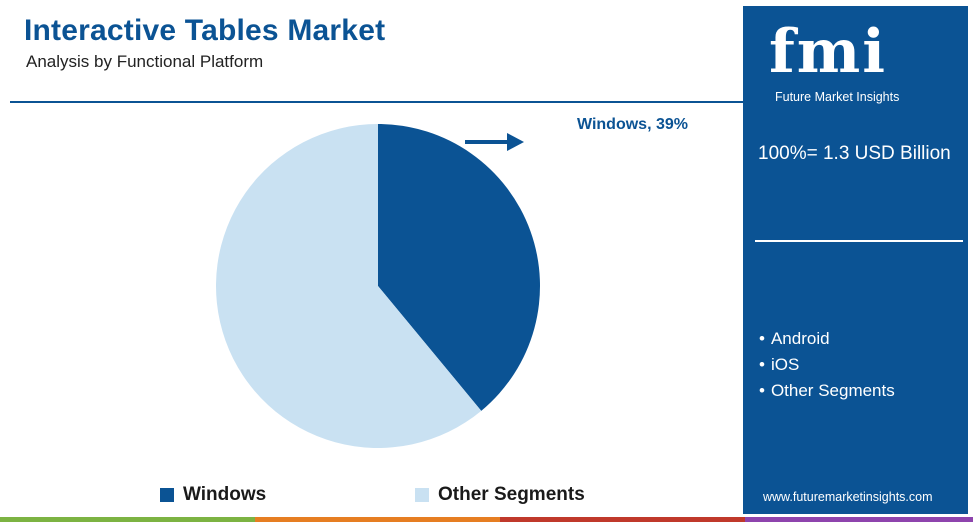 This screenshot has width=973, height=523. Describe the element at coordinates (145, 61) in the screenshot. I see `page-subtitle: Analysis by Functional Platform` at that location.